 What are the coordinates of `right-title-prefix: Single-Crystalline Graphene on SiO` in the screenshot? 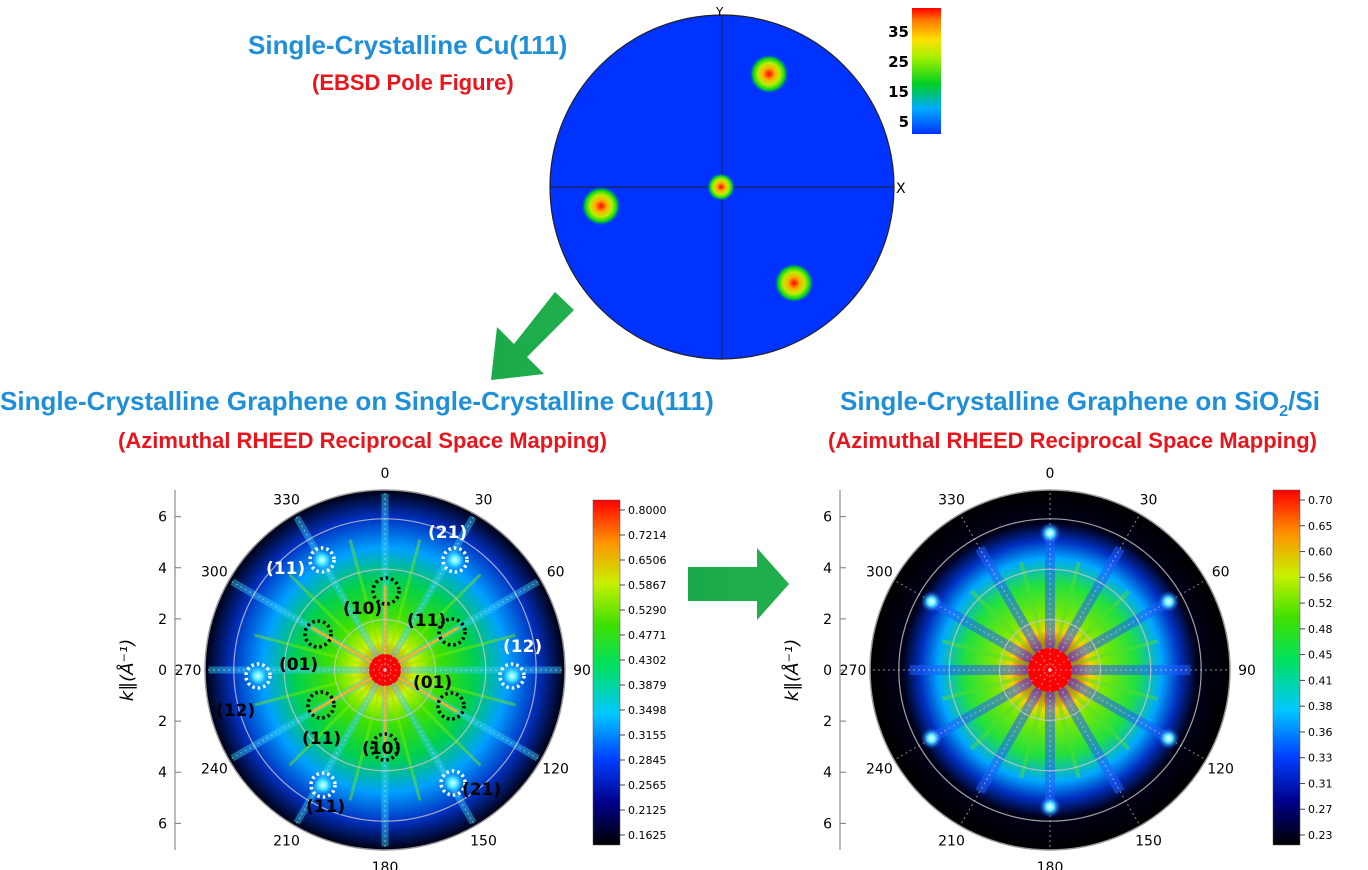 It's located at (1060, 401).